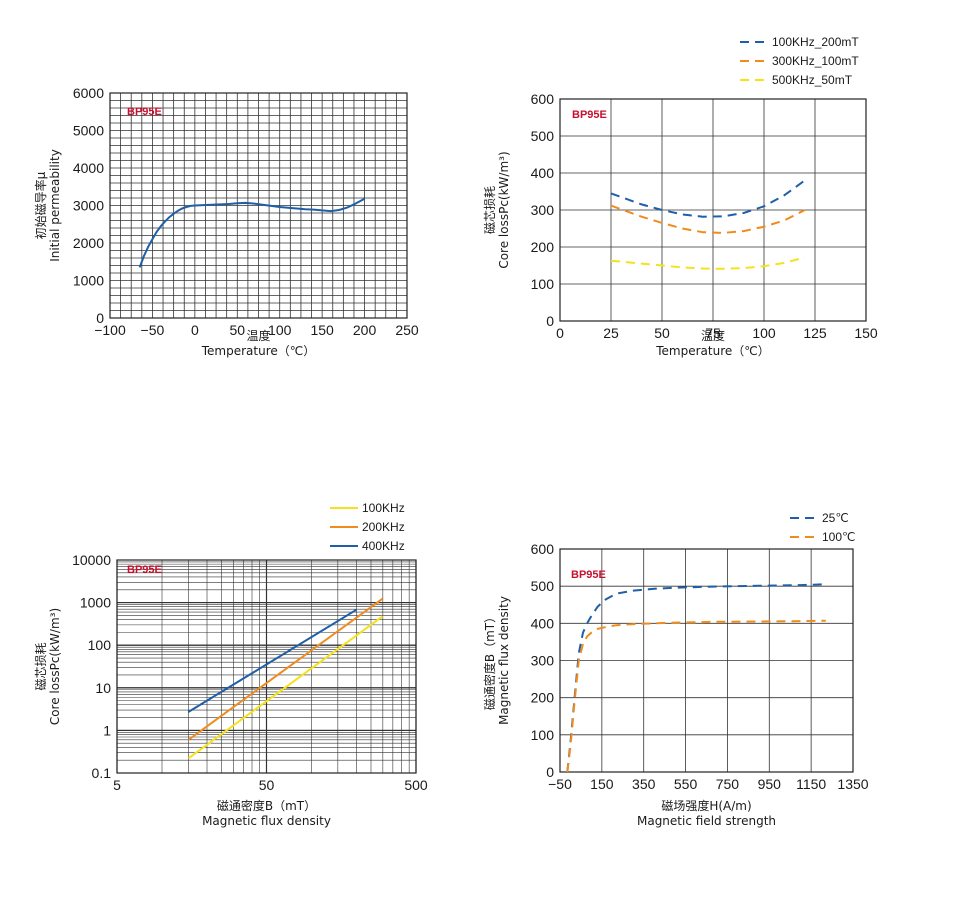  What do you see at coordinates (107, 730) in the screenshot?
I see `y-tick-label: 1` at bounding box center [107, 730].